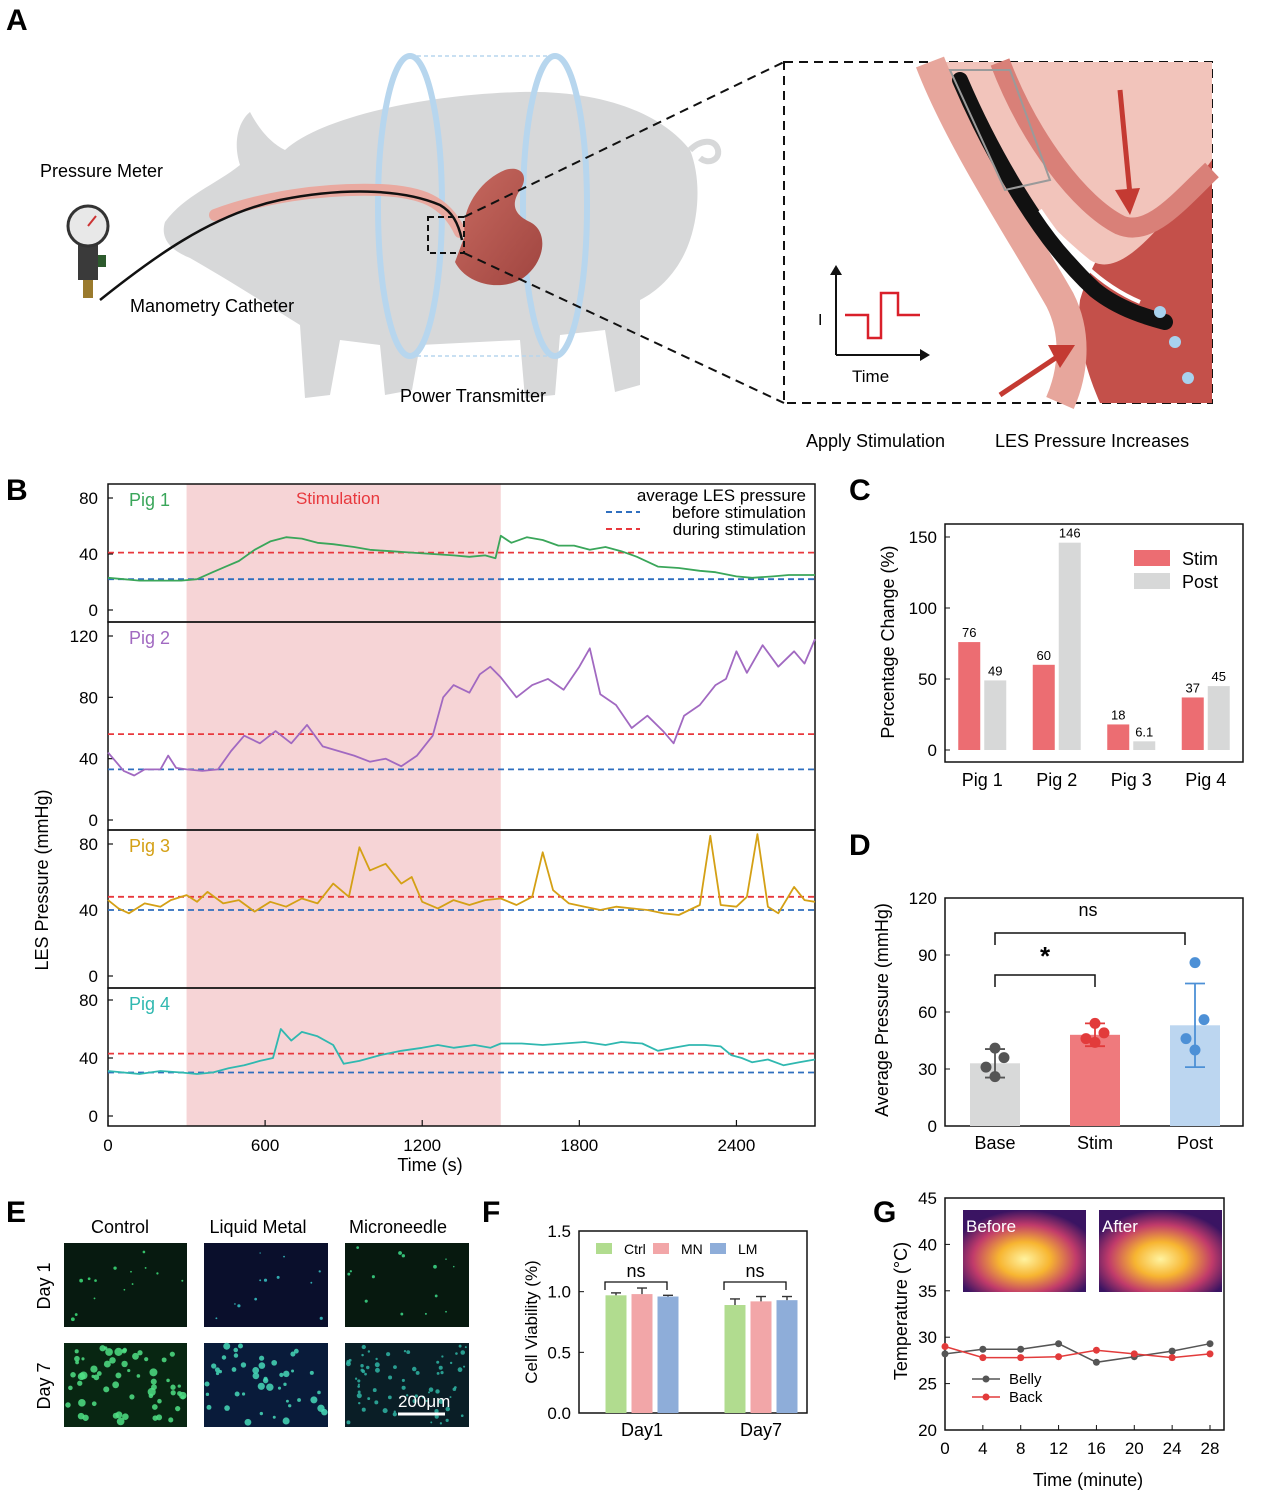  I want to click on microscopy-grid, so click(266, 1335).